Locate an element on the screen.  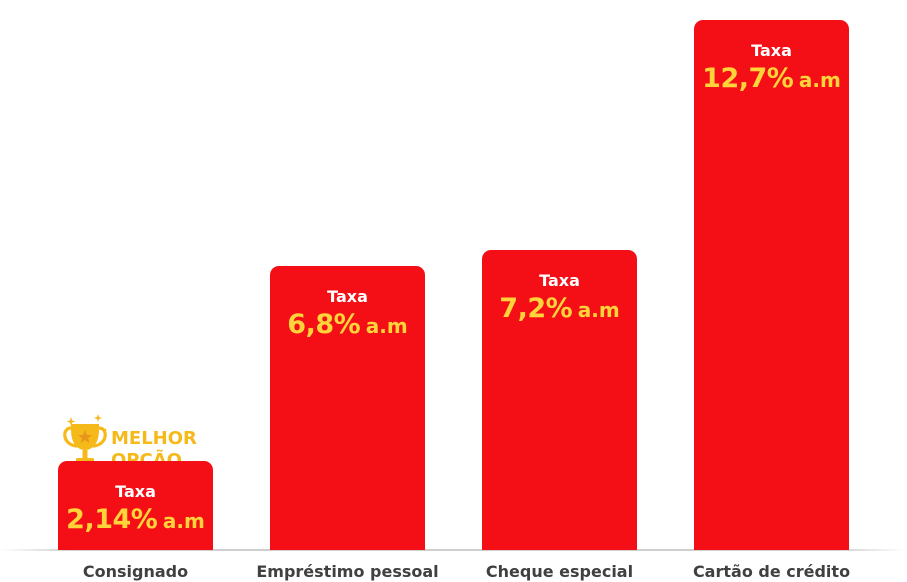
bar-value-label: 2,14% a.m is located at coordinates (135, 519).